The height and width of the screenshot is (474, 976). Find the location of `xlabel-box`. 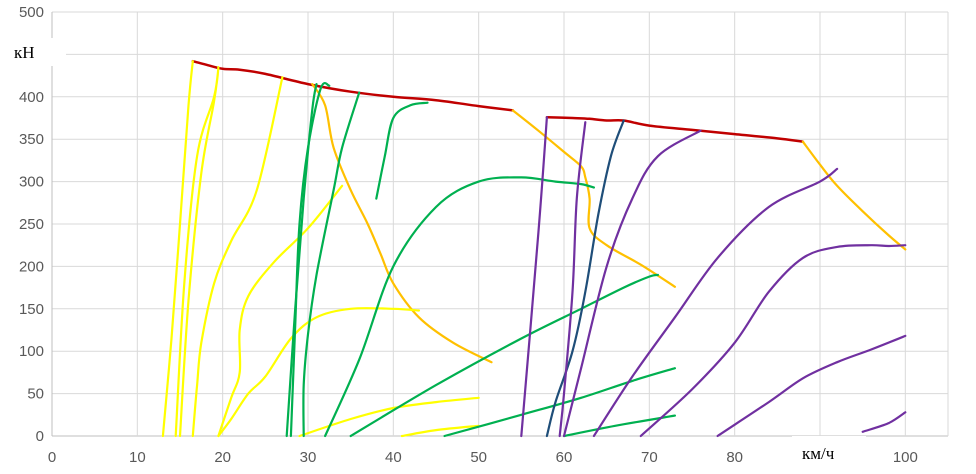

xlabel-box is located at coordinates (829, 452).